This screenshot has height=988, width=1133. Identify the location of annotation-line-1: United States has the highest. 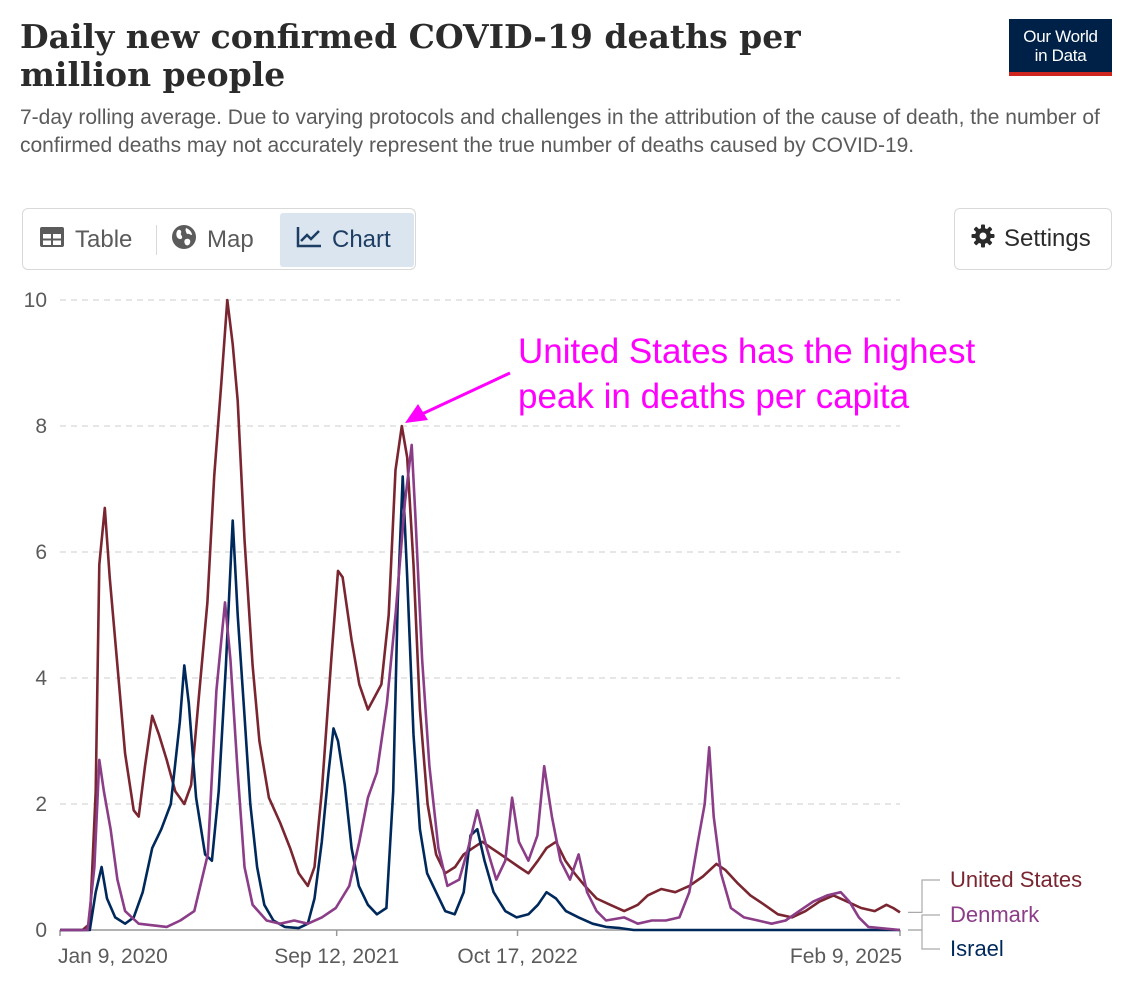
(747, 351).